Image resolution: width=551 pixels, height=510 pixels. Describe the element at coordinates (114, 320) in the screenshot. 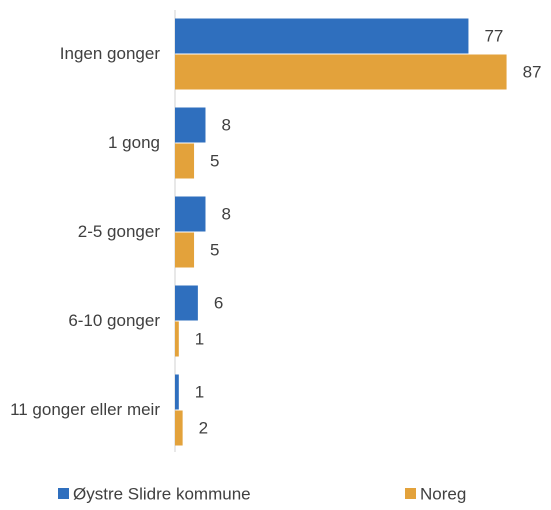

I see `category-text: 6-10 gonger` at that location.